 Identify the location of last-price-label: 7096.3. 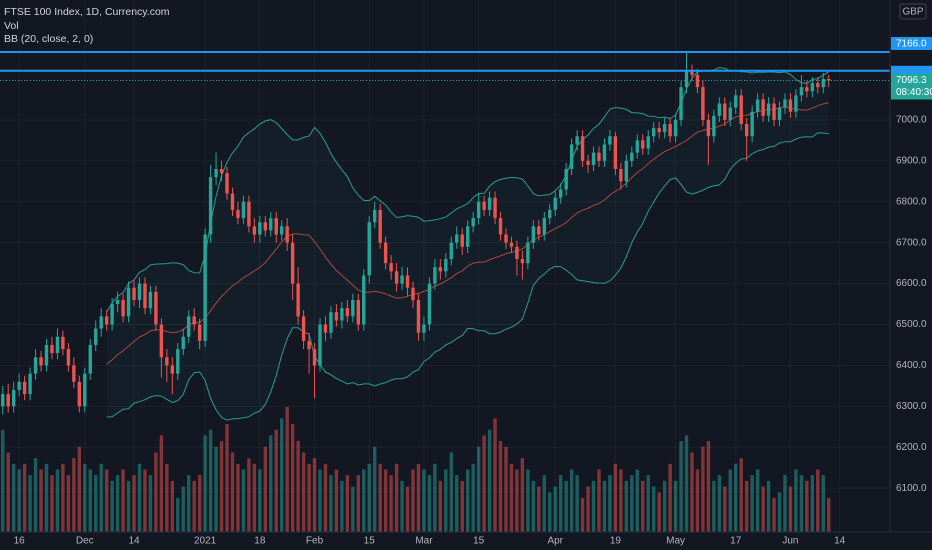
(911, 80).